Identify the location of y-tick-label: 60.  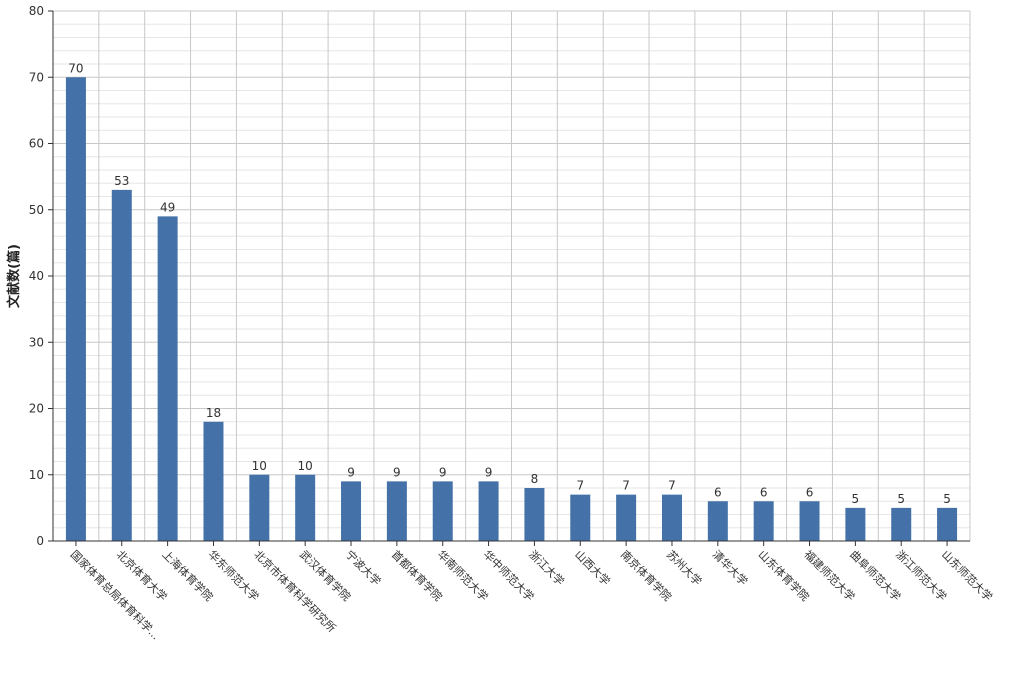
(36, 144).